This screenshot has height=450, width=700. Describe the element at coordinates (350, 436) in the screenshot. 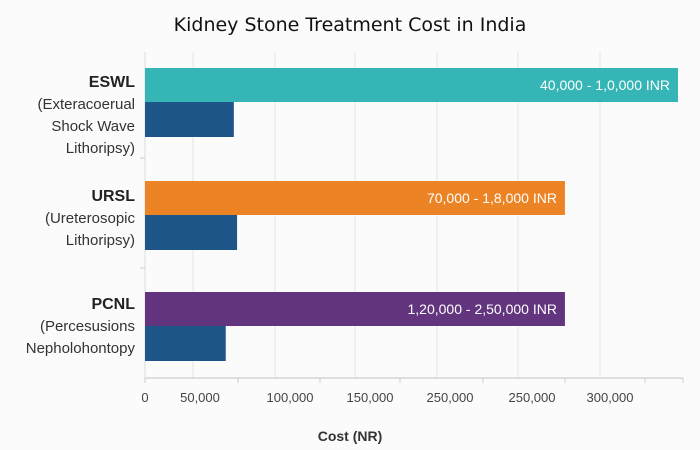

I see `x-axis-title: Cost (NR)` at that location.